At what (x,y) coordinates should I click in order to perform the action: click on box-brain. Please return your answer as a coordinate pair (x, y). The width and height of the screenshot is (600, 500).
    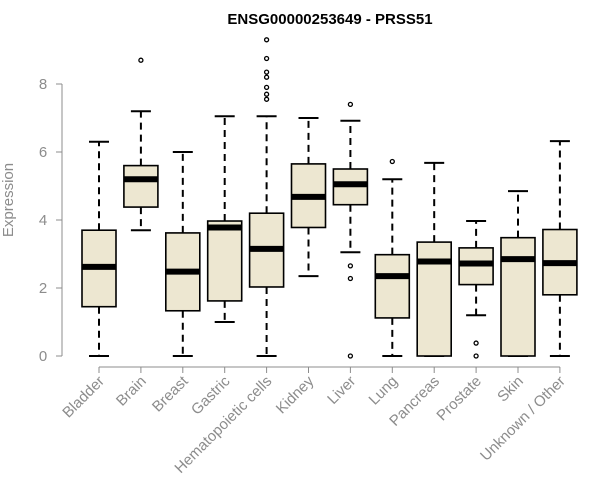
    Looking at the image, I should click on (141, 144).